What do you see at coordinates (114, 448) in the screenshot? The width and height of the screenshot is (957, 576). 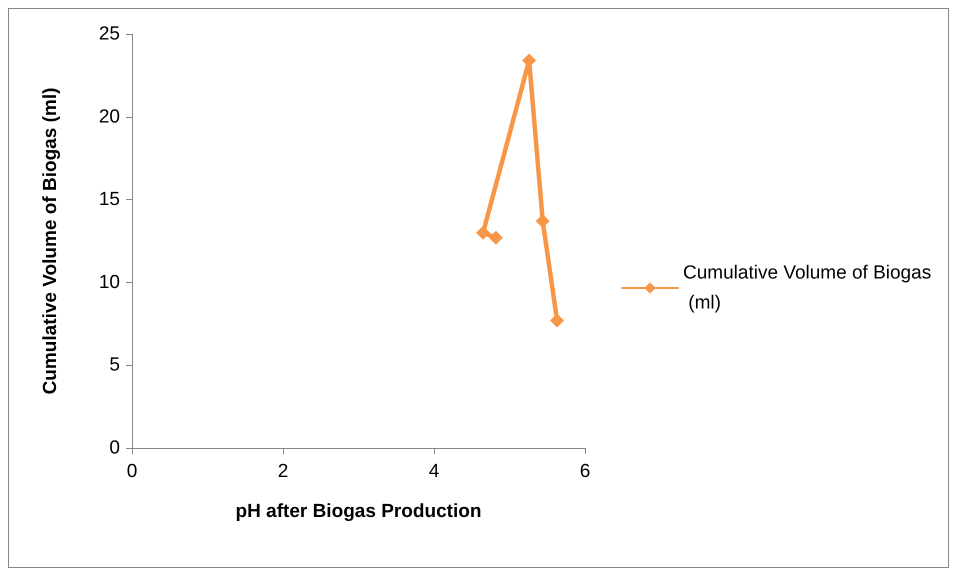 I see `y-tick-label: 0` at bounding box center [114, 448].